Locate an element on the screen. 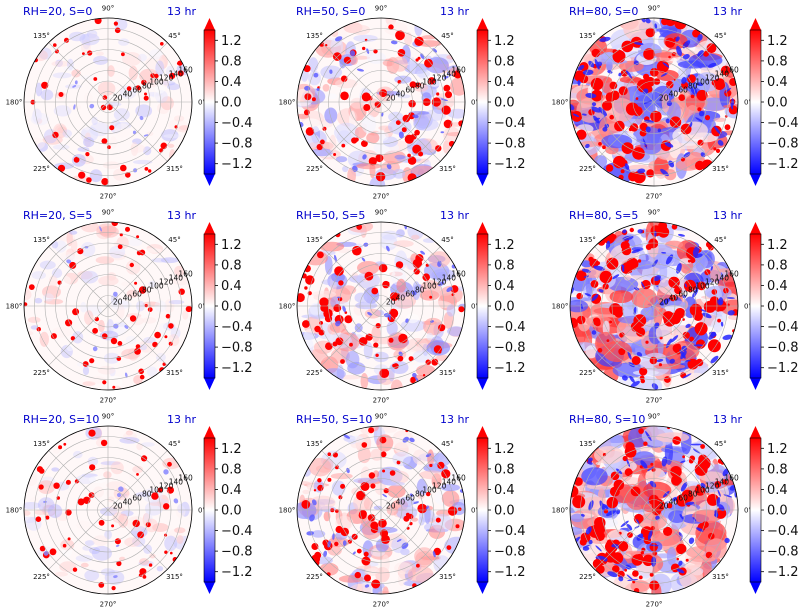 This screenshot has height=612, width=799. colorbar-body is located at coordinates (482, 510).